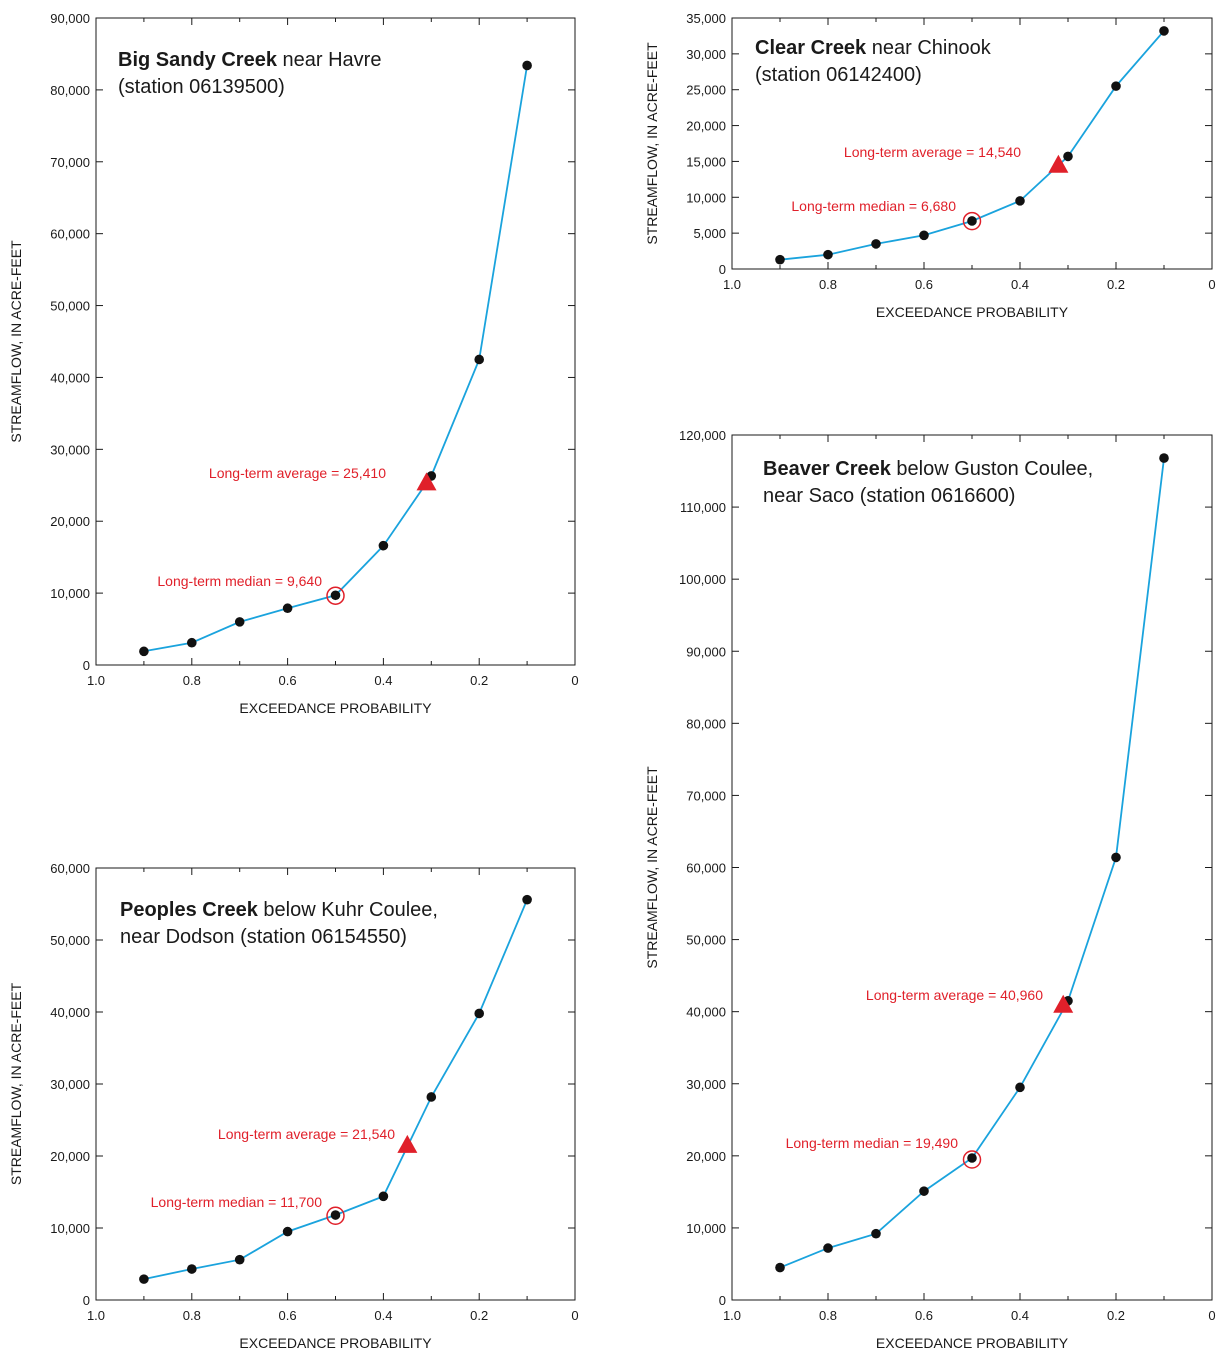 The width and height of the screenshot is (1221, 1357). What do you see at coordinates (198, 60) in the screenshot?
I see `chart-title-bold: Big Sandy Creek` at bounding box center [198, 60].